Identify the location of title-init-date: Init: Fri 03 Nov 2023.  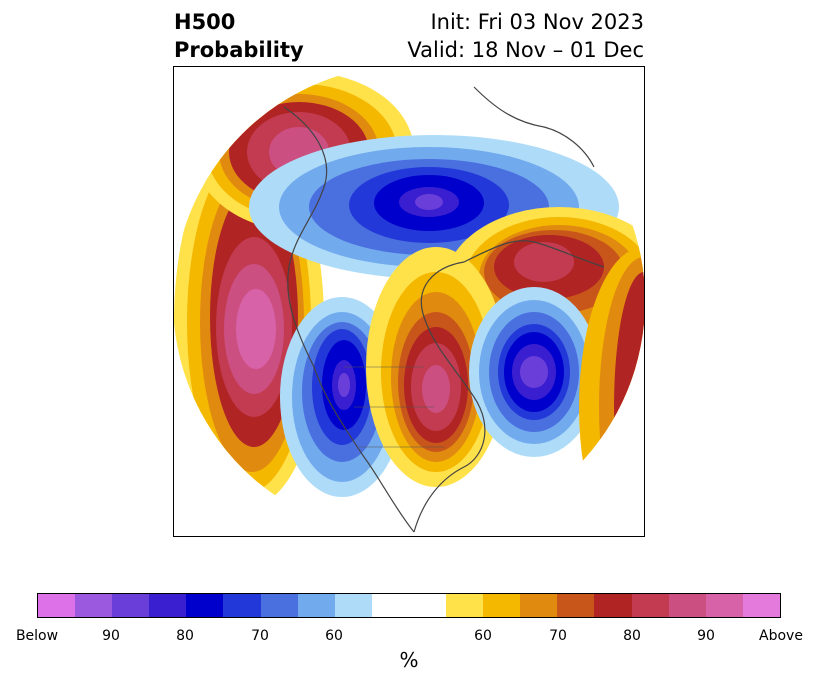
(537, 22).